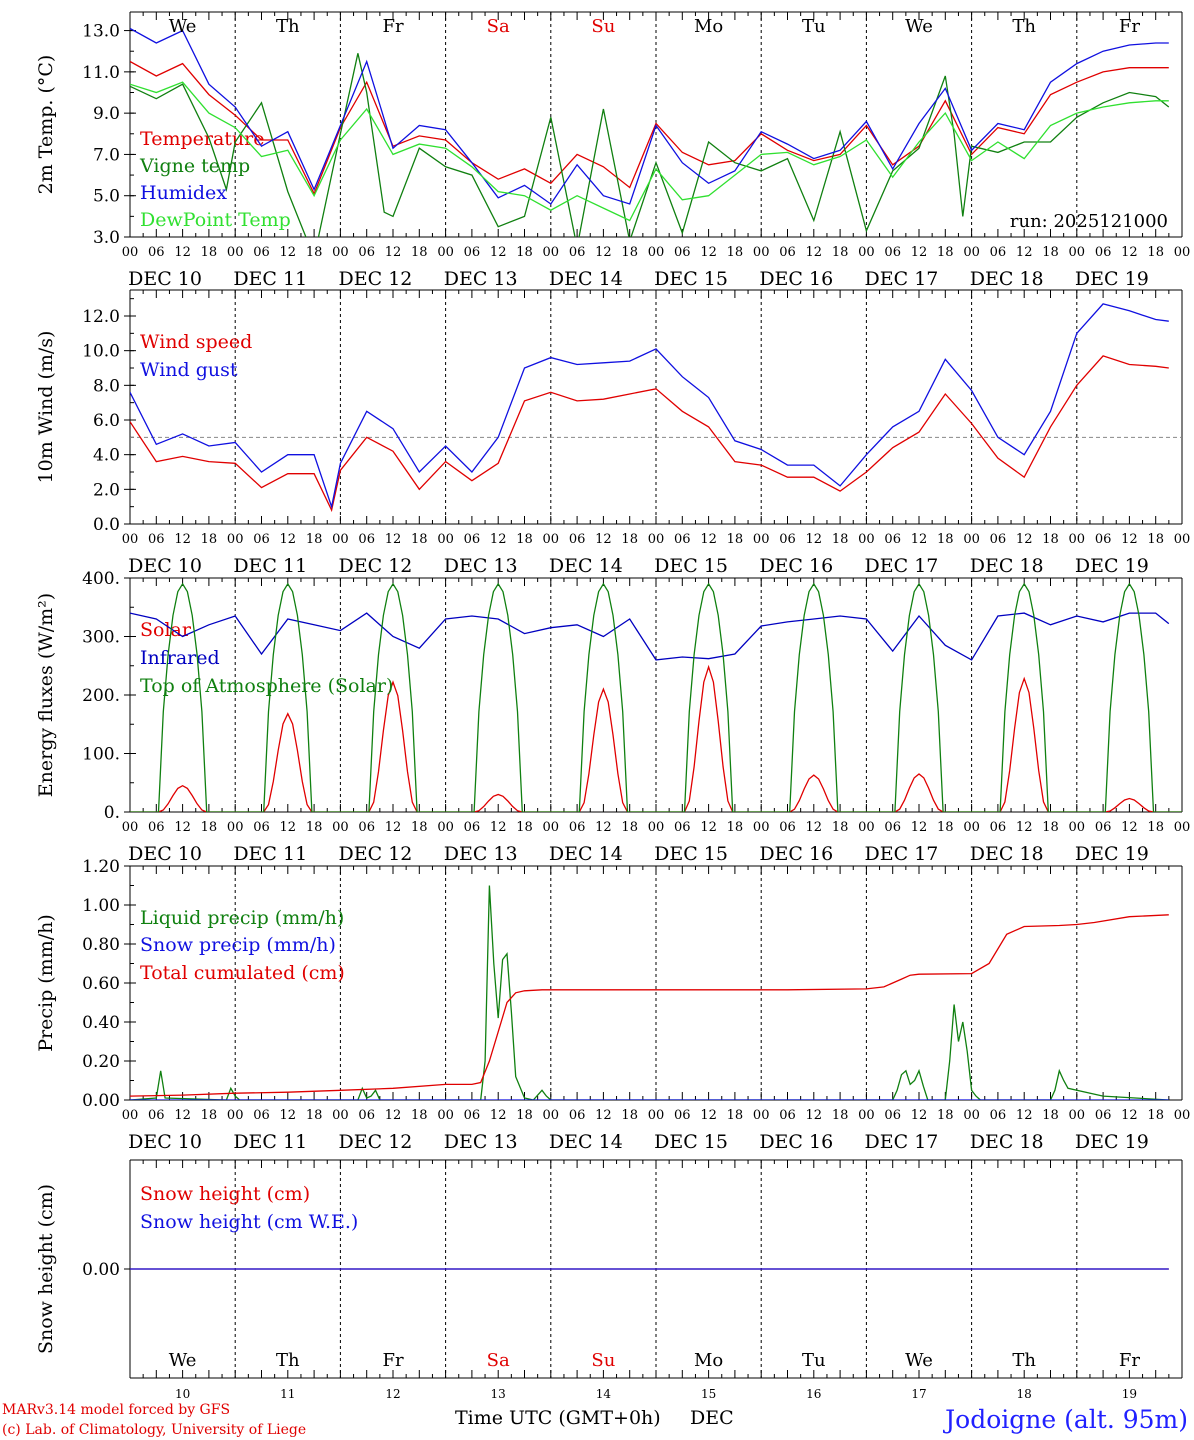 The image size is (1194, 1440). I want to click on y-tick-label: 0.00, so click(101, 1101).